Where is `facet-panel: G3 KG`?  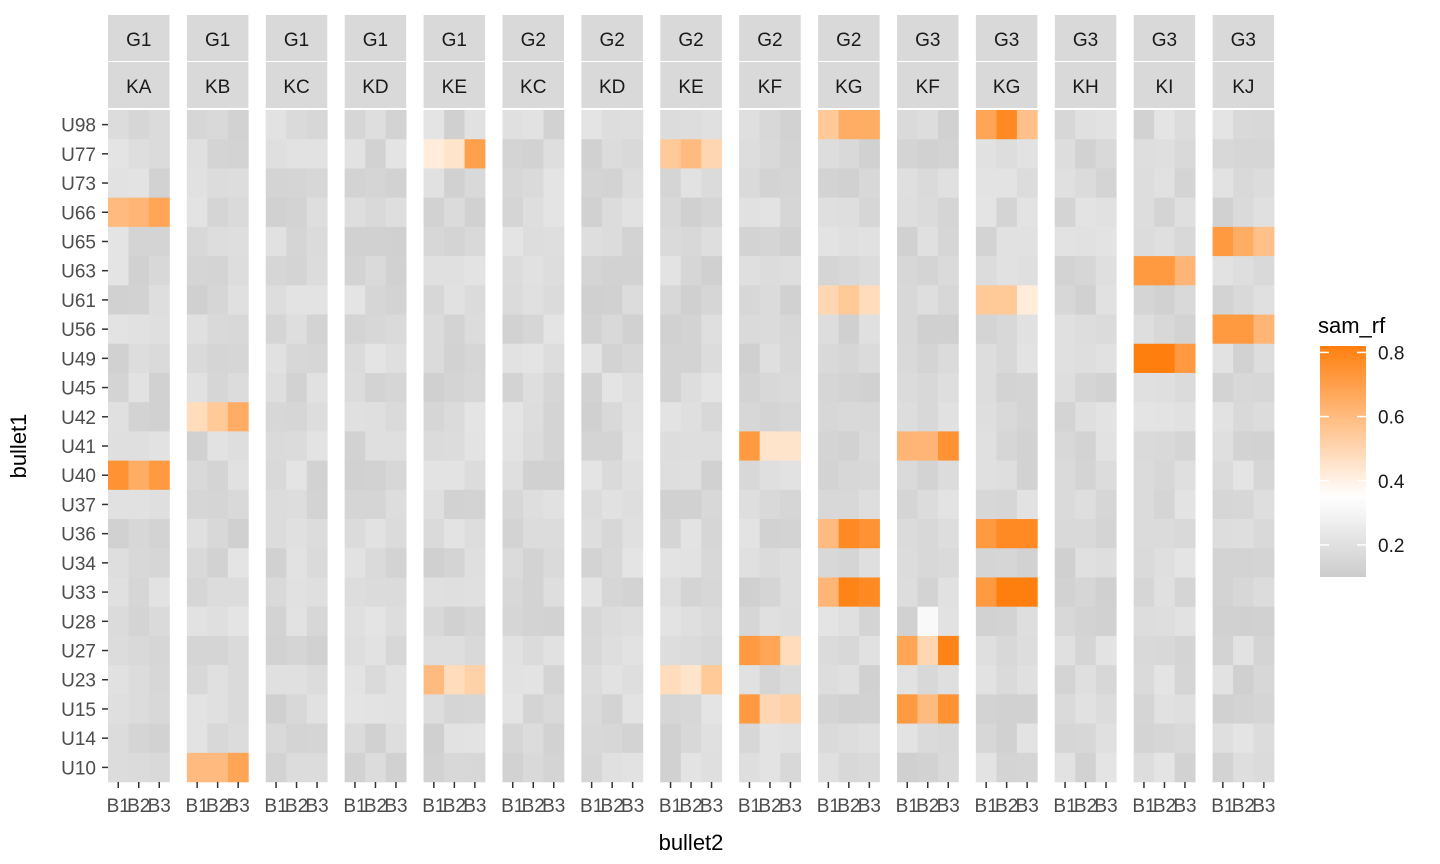 facet-panel: G3 KG is located at coordinates (1006, 399).